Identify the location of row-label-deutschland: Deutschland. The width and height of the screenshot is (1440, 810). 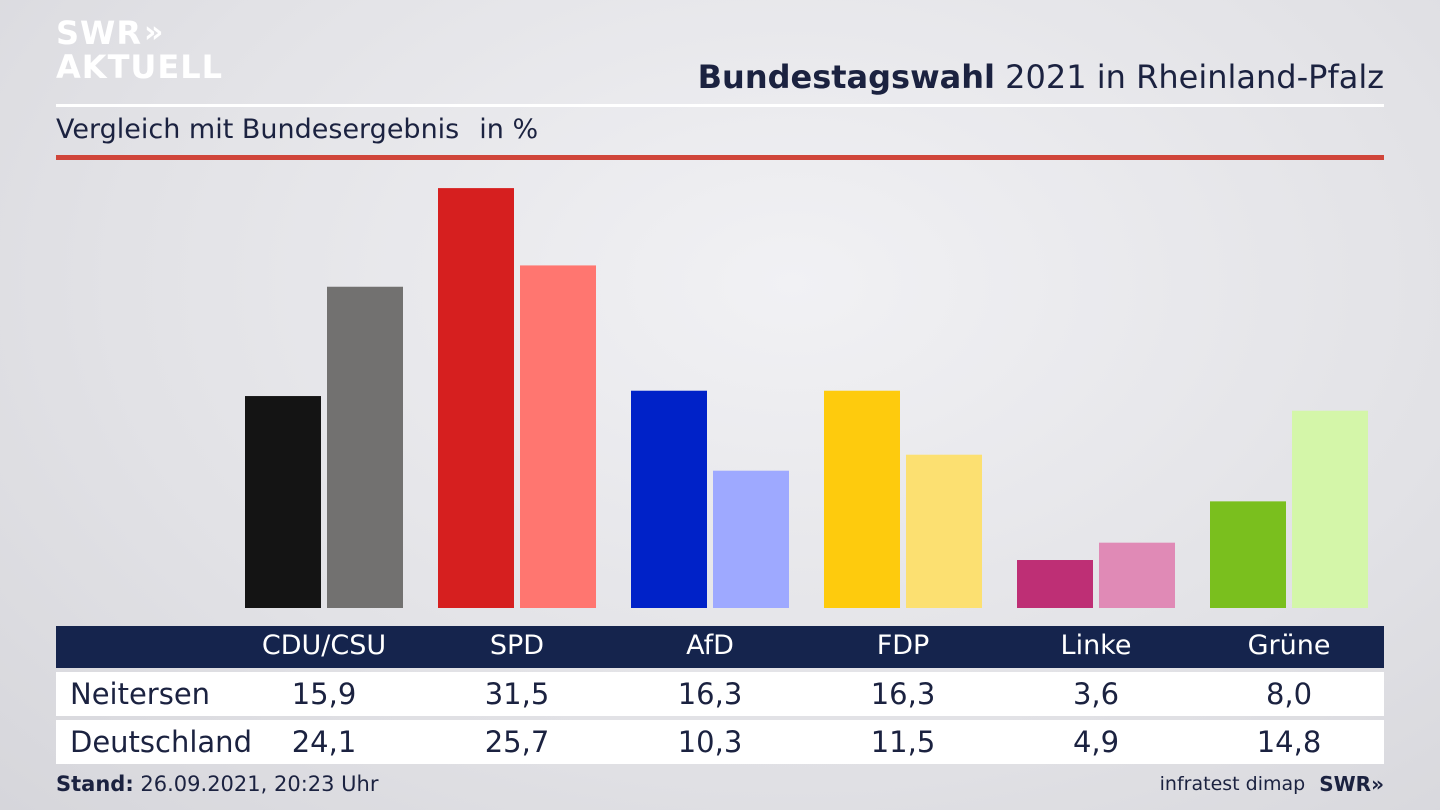
(161, 742).